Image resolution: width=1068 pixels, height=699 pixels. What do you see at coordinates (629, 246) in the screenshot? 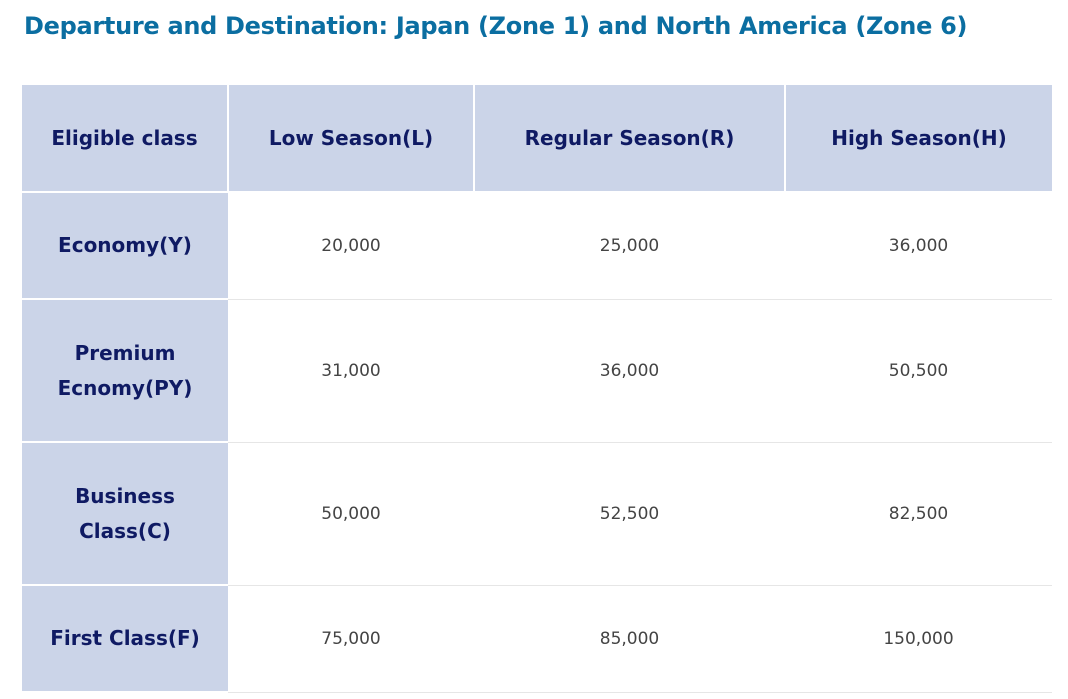
I see `regular-value: 25,000` at bounding box center [629, 246].